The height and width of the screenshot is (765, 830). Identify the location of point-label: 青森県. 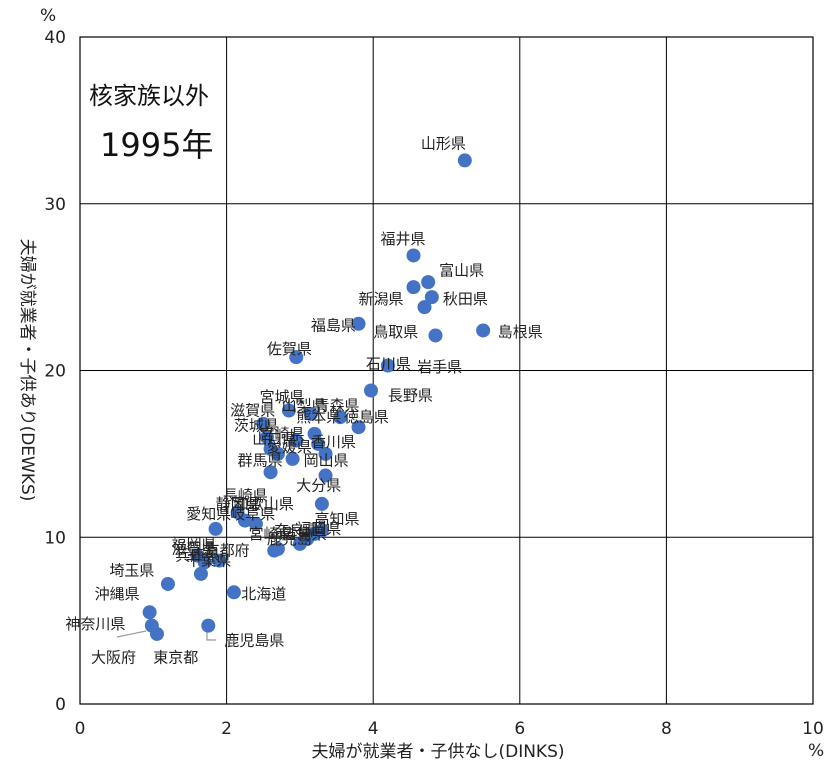
(337, 406).